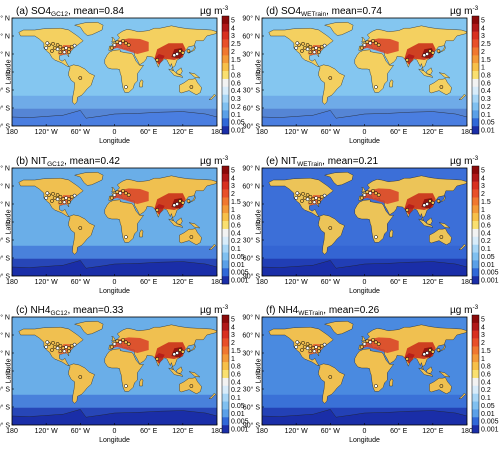 Image resolution: width=500 pixels, height=460 pixels. I want to click on y-axis-label: Latitude, so click(9, 71).